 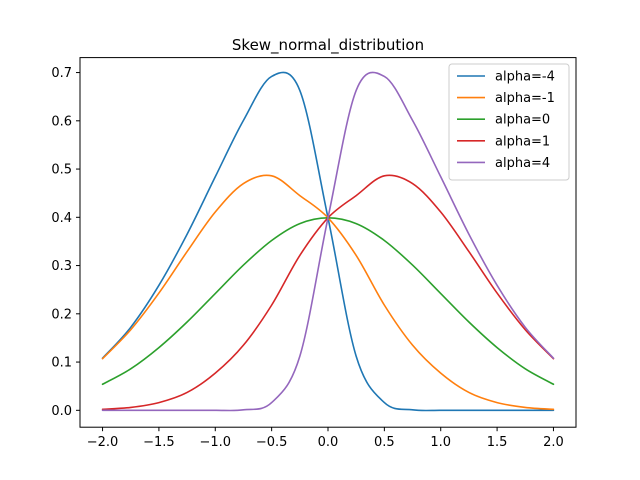 What do you see at coordinates (61, 170) in the screenshot?
I see `y-tick-label: 0.5` at bounding box center [61, 170].